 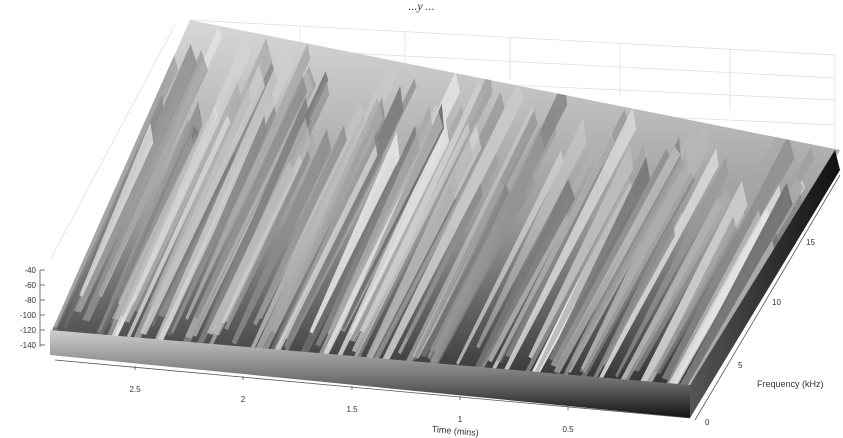 I want to click on y-tick-label: 0, so click(x=707, y=422).